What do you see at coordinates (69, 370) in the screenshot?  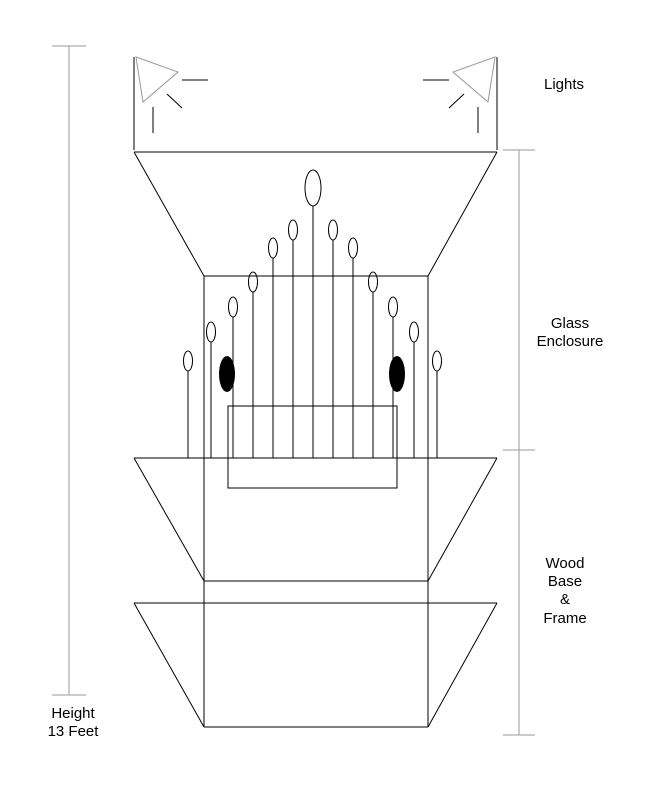 I see `height-dimension` at bounding box center [69, 370].